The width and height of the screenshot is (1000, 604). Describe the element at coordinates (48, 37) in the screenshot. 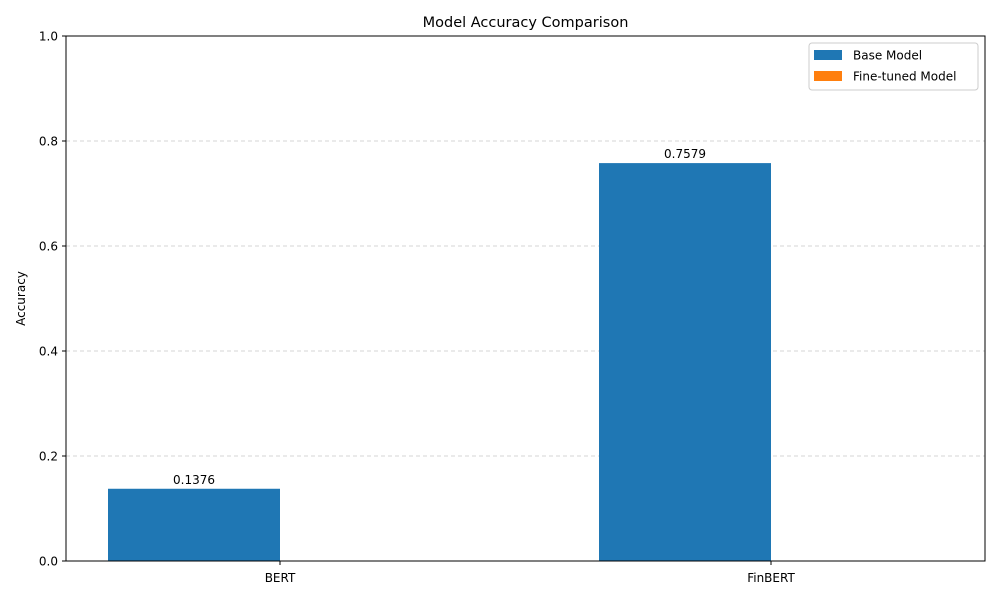

I see `y-tick-label: 1.0` at that location.